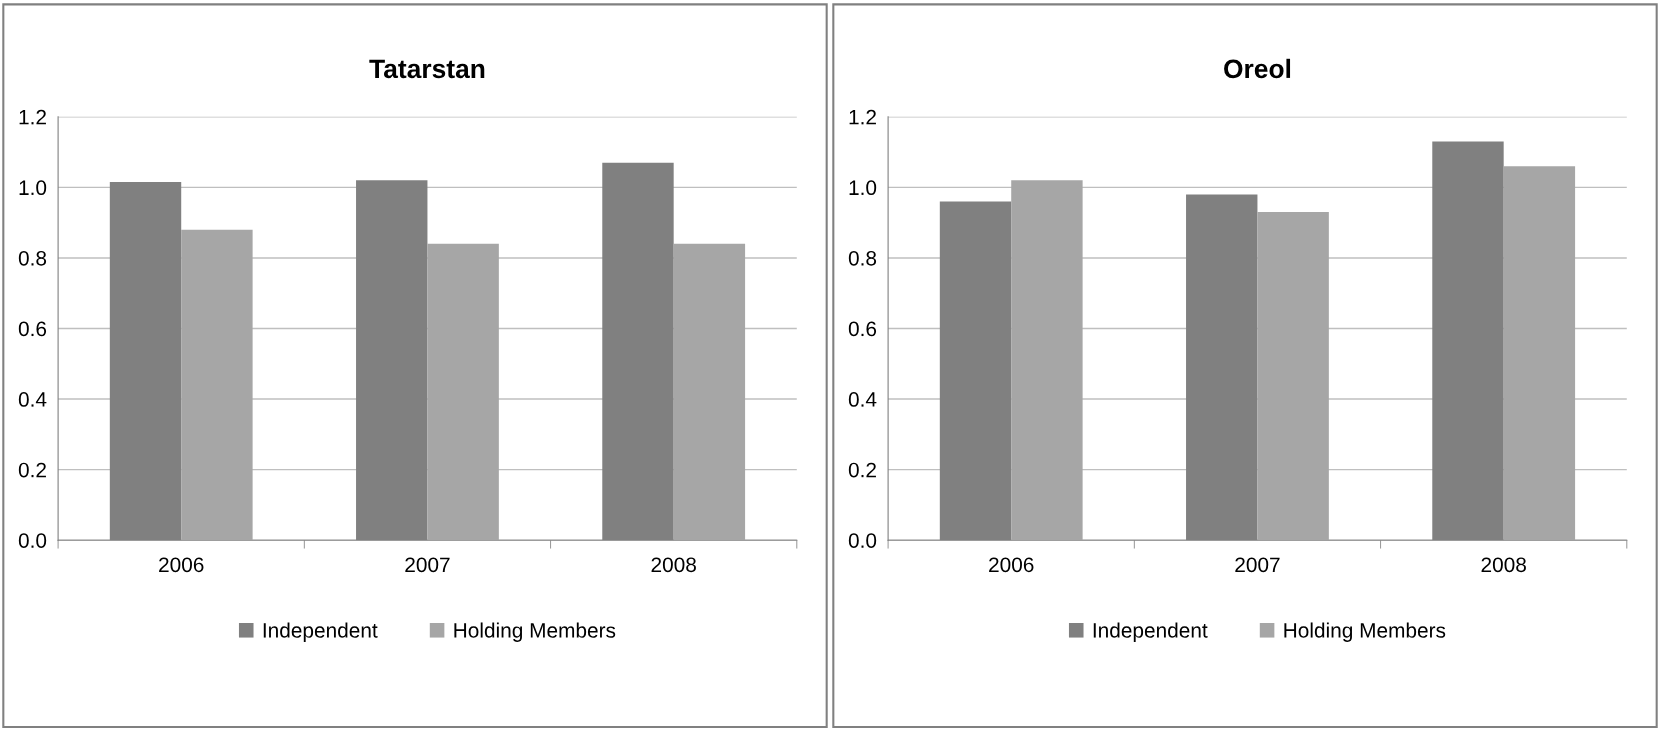 This screenshot has height=730, width=1660. I want to click on chart-title: Tatarstan, so click(427, 69).